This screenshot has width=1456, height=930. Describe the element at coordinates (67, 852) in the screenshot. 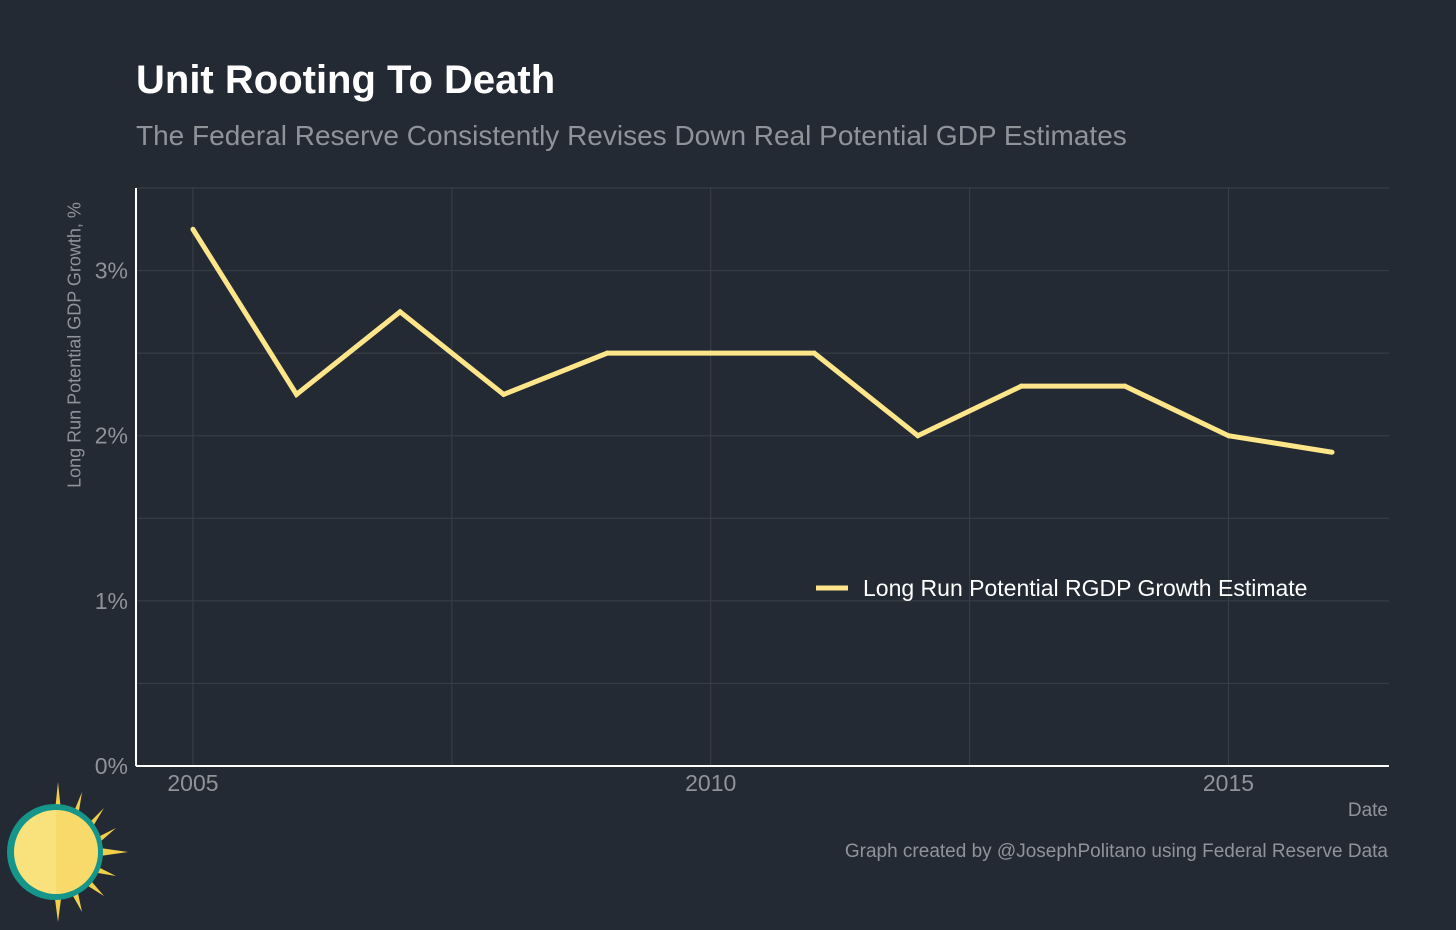

I see `sun-logo-icon` at that location.